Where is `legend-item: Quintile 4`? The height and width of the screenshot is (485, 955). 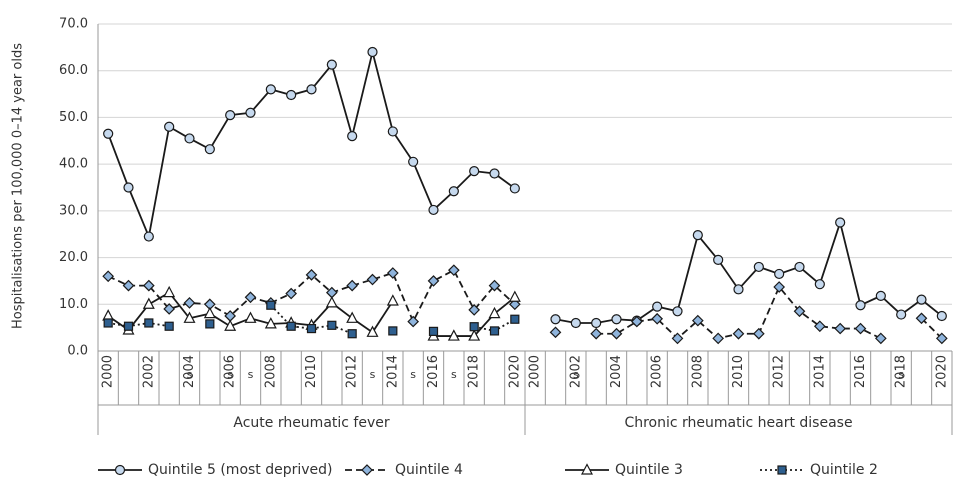 legend-item: Quintile 4 is located at coordinates (404, 470).